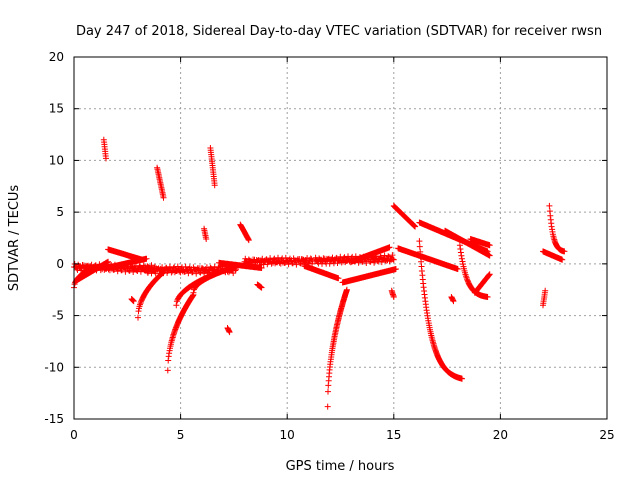  What do you see at coordinates (54, 367) in the screenshot?
I see `y-tick-label: -10` at bounding box center [54, 367].